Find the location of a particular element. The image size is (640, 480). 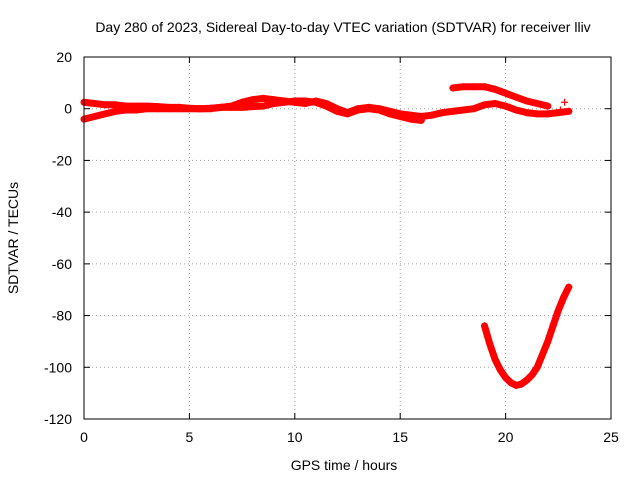

x-tick-label: 15 is located at coordinates (400, 437).